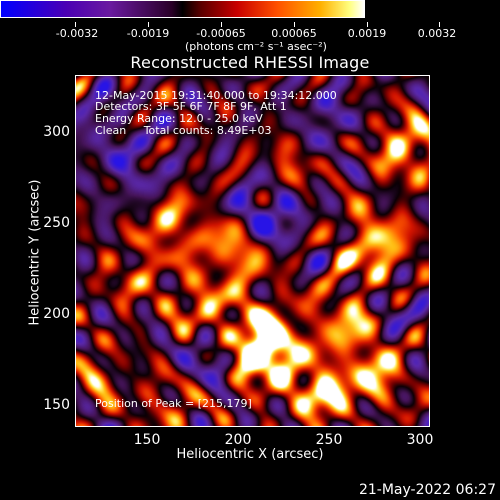 Image resolution: width=500 pixels, height=500 pixels. What do you see at coordinates (294, 33) in the screenshot?
I see `colorbar-tick-label: 0.00065` at bounding box center [294, 33].